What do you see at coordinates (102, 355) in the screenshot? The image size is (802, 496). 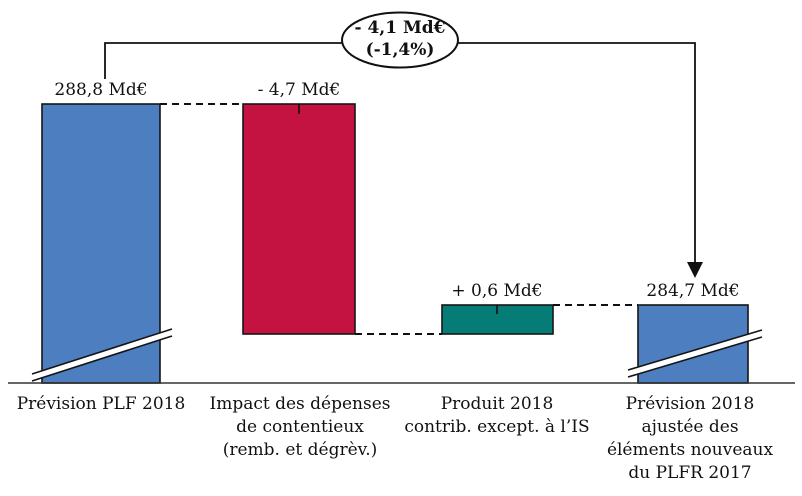 I see `axis-break-mark-left` at bounding box center [102, 355].